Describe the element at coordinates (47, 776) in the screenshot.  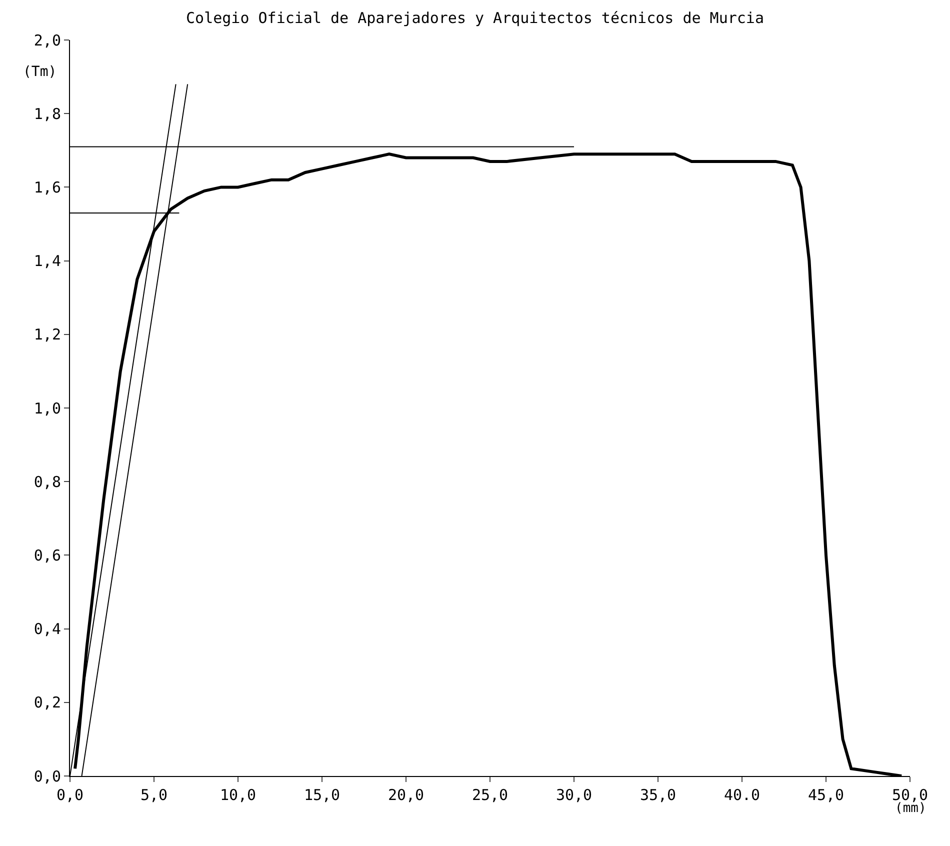
I see `y-tick-label: 0,0` at that location.